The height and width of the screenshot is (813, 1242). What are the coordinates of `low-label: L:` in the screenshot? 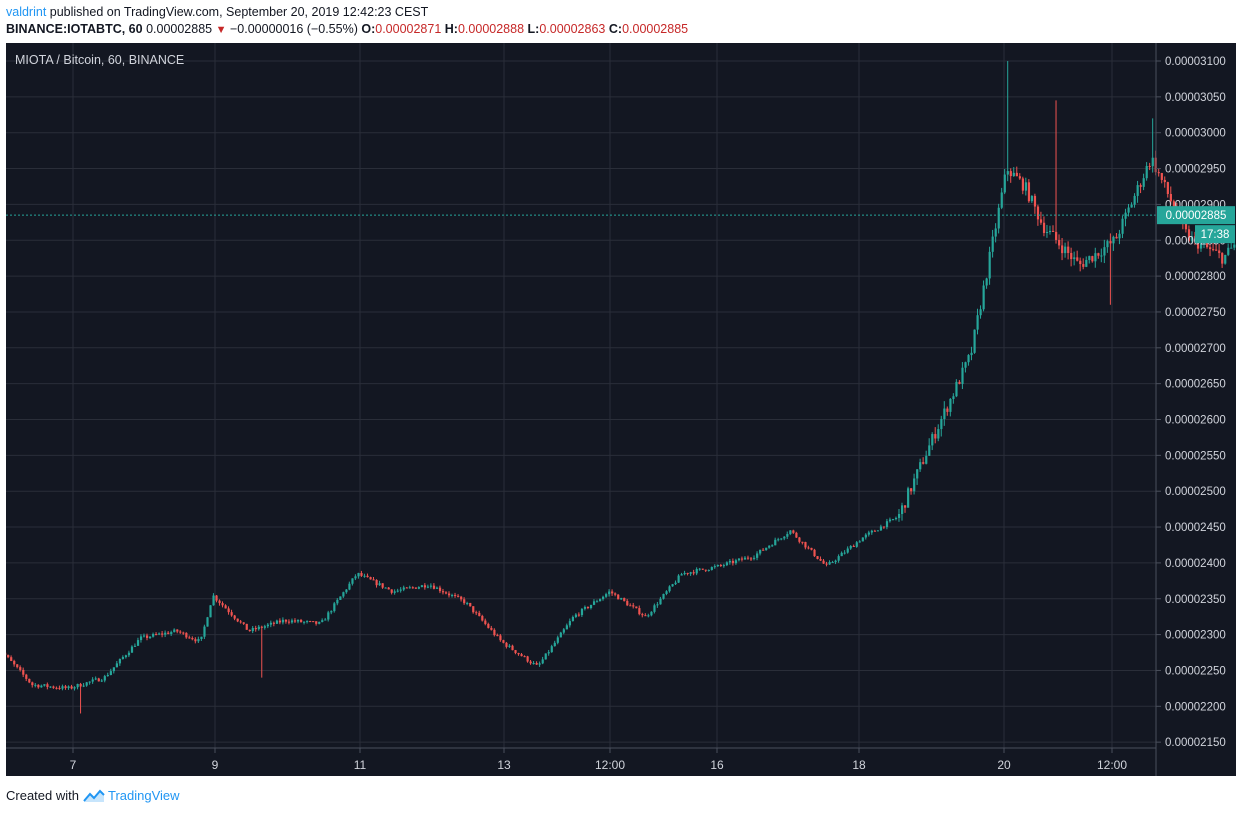 It's located at (533, 29).